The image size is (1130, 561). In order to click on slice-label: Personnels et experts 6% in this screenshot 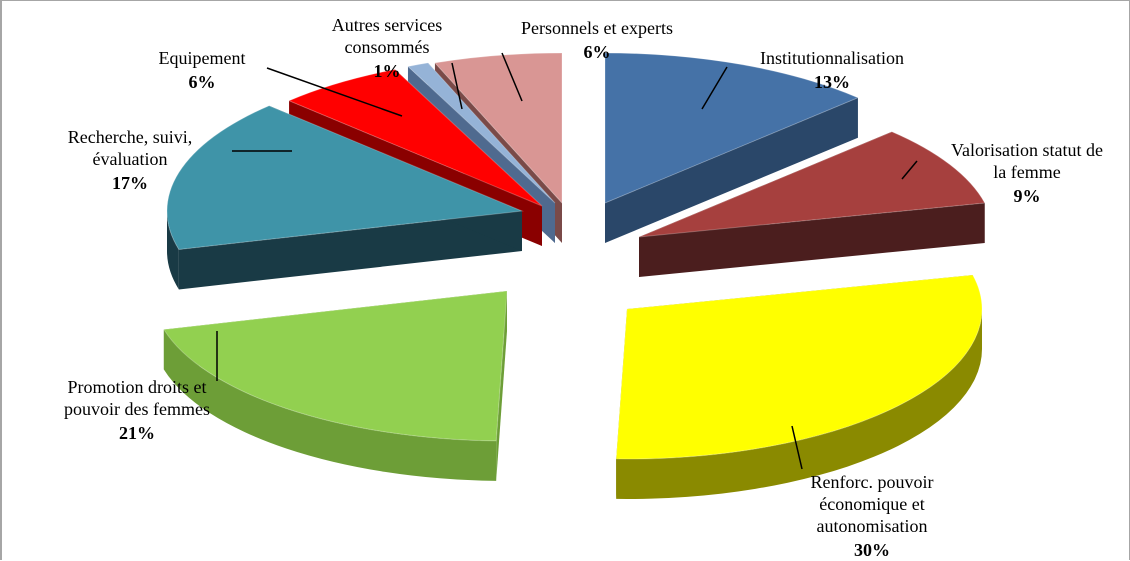, I will do `click(597, 40)`.